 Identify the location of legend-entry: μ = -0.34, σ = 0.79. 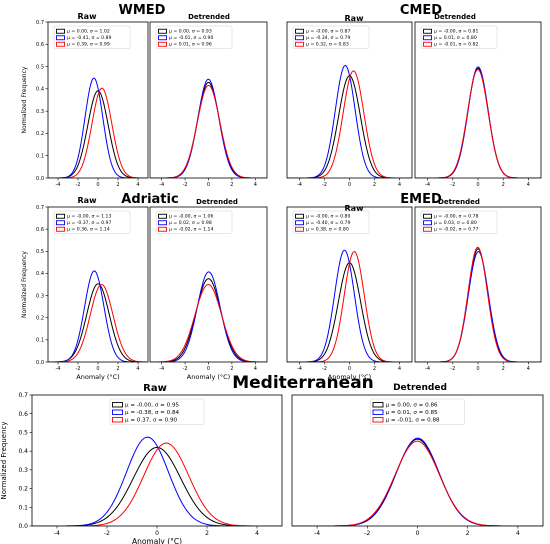
(328, 38).